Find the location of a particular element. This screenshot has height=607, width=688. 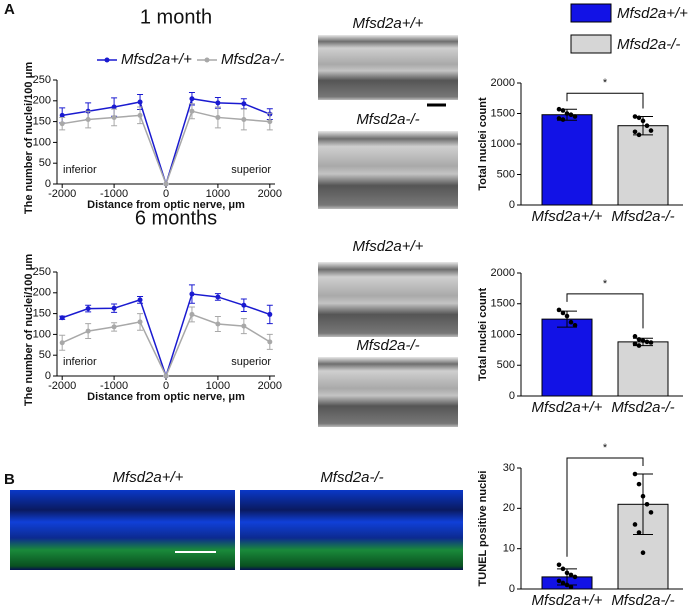

y-tick-label: 20 is located at coordinates (509, 508).